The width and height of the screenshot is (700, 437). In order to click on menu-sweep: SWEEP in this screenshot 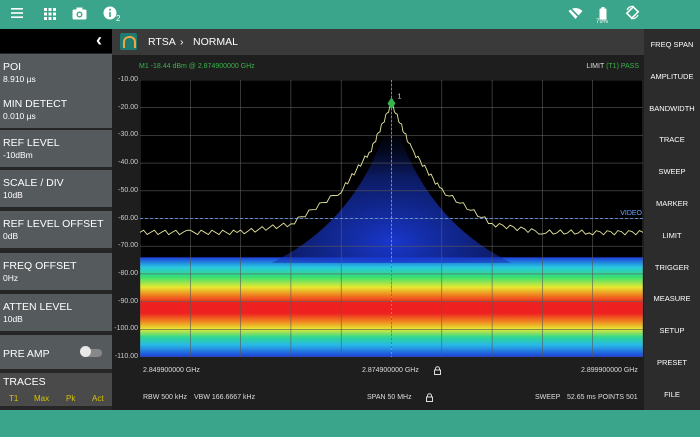, I will do `click(672, 172)`.